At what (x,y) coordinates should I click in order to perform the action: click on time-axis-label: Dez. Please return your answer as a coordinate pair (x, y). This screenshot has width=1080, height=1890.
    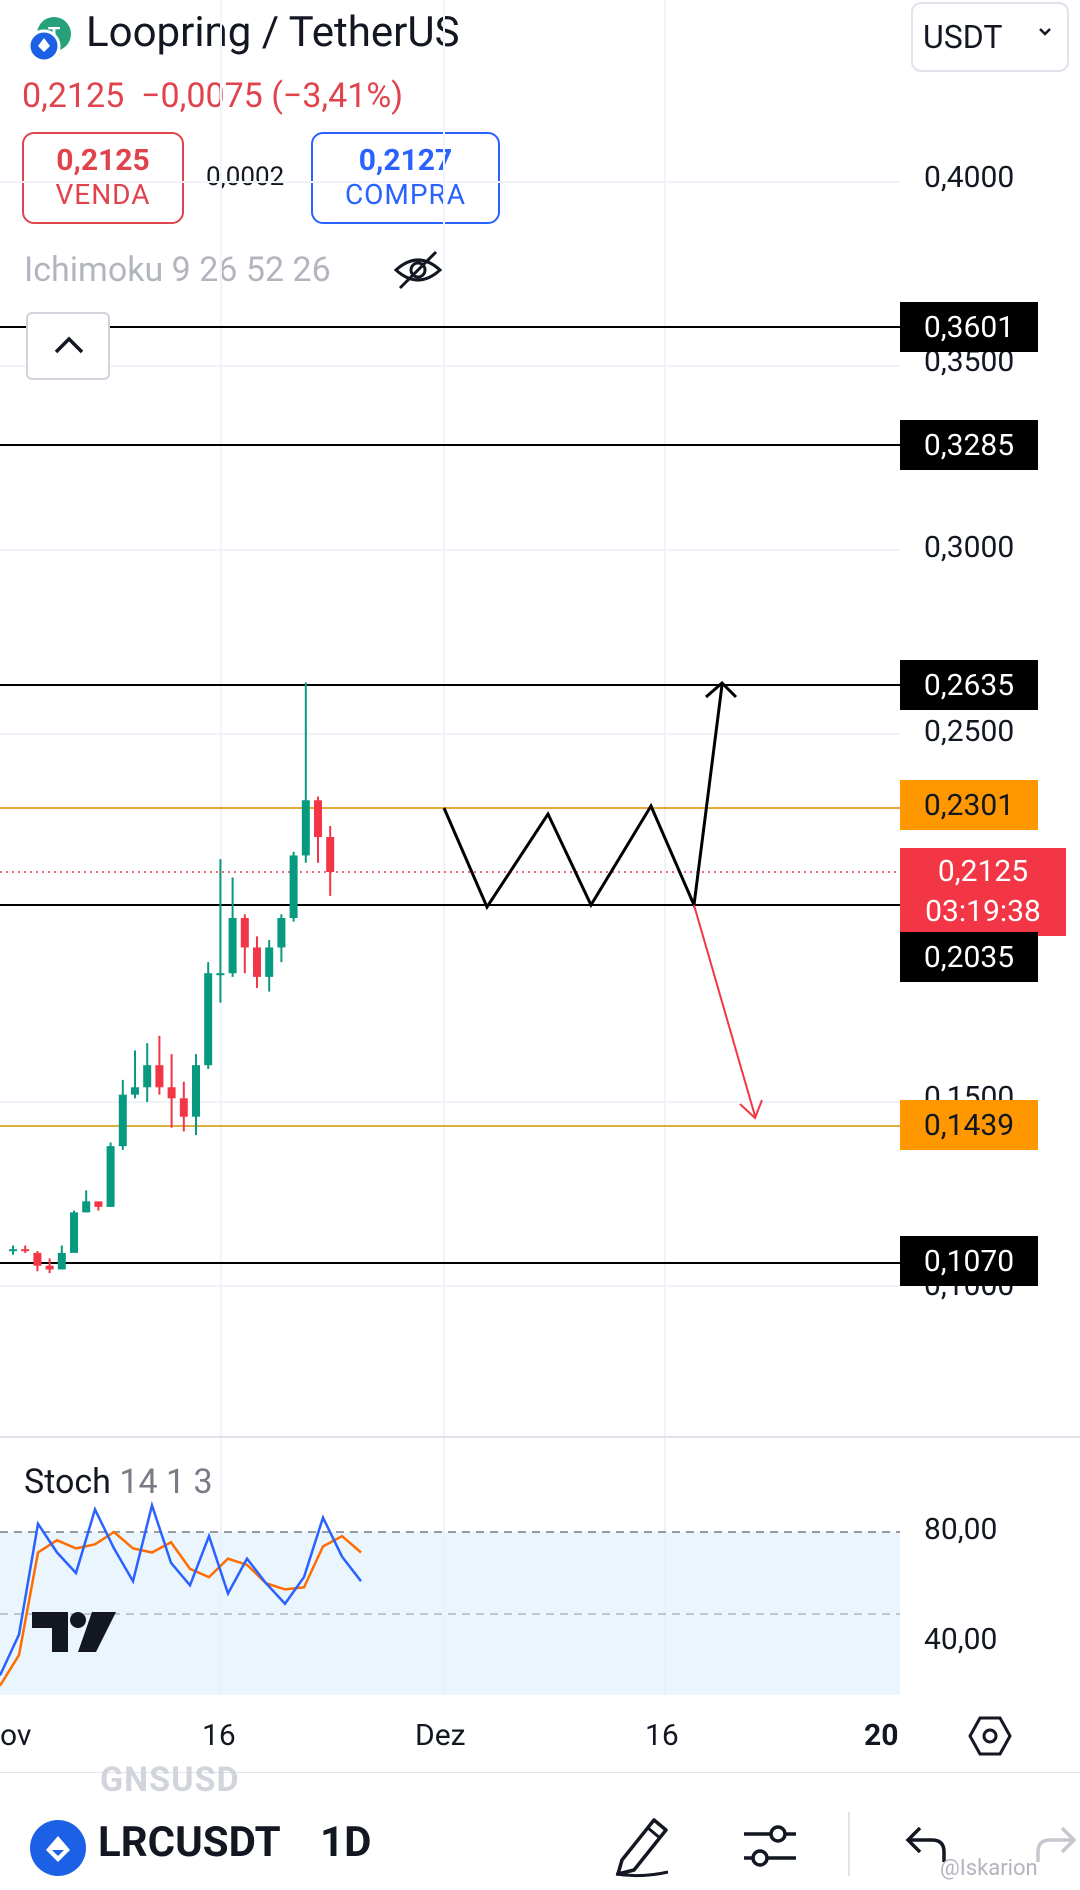
    Looking at the image, I should click on (440, 1735).